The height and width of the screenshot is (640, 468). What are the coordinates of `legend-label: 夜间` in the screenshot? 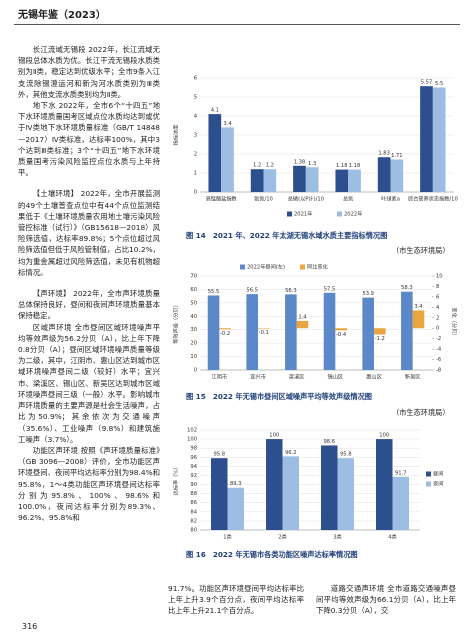 It's located at (438, 484).